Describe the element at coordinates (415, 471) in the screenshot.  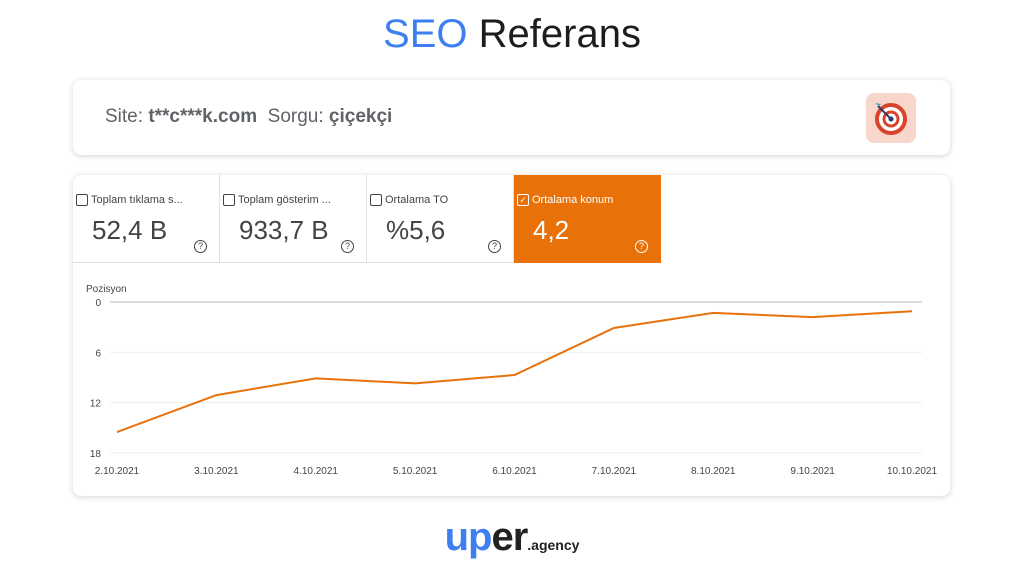
I see `x-tick-label: 5.10.2021` at that location.